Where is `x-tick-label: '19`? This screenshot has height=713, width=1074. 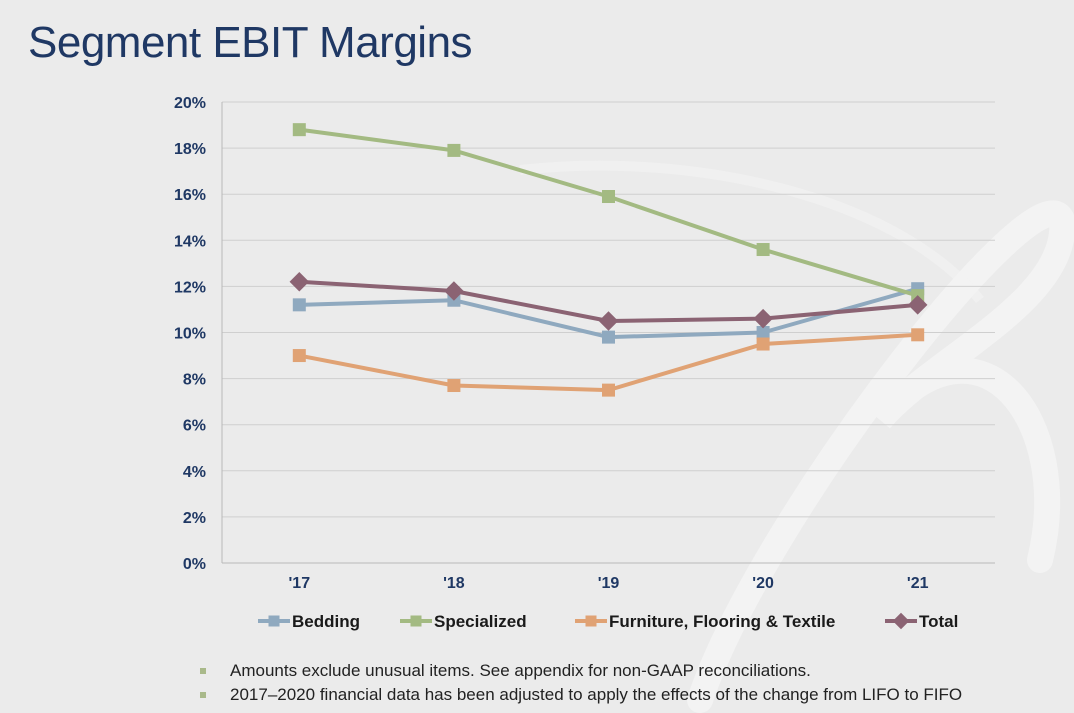
x-tick-label: '19 is located at coordinates (609, 583).